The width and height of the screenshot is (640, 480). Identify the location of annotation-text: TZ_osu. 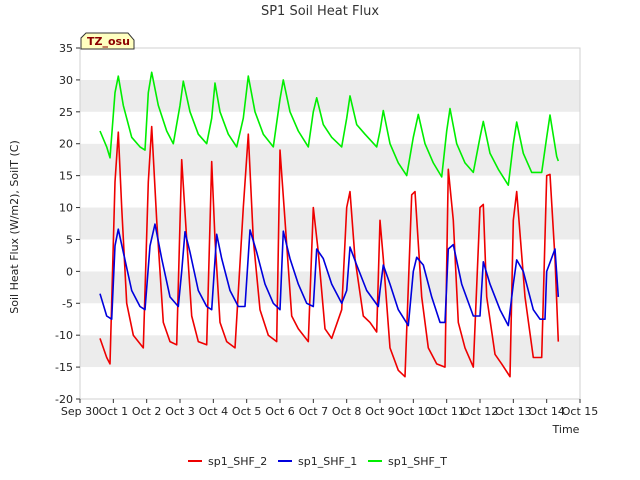
(108, 41).